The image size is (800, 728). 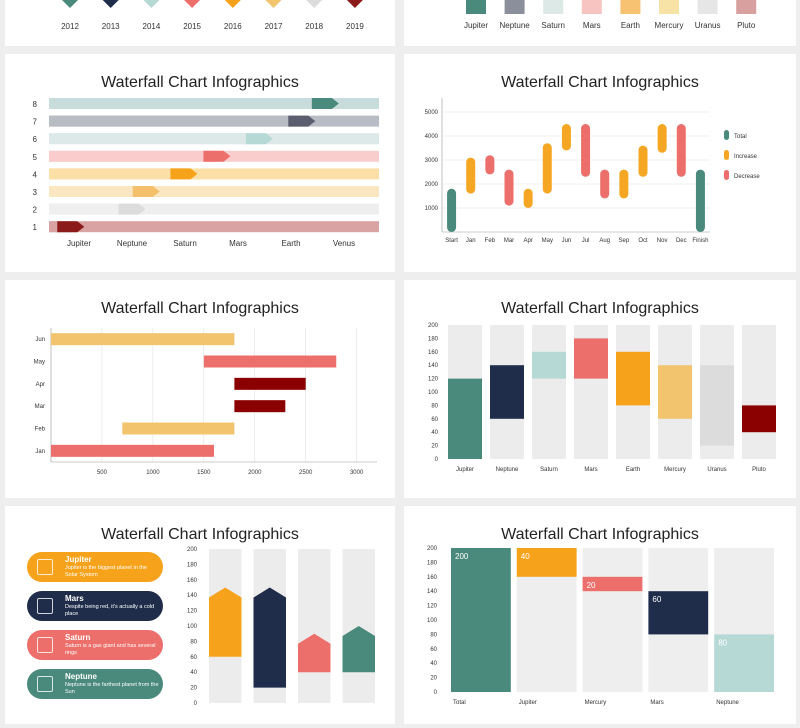 What do you see at coordinates (700, 241) in the screenshot?
I see `x-tick-label: Finish` at bounding box center [700, 241].